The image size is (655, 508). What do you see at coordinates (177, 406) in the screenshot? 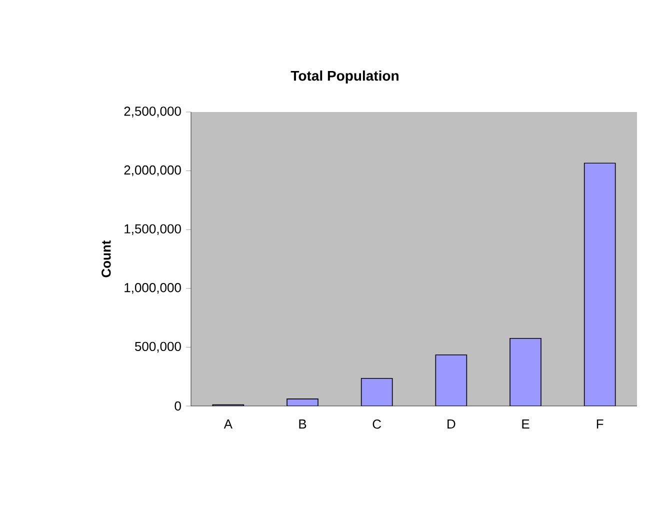
I see `y-tick-label: 0` at bounding box center [177, 406].